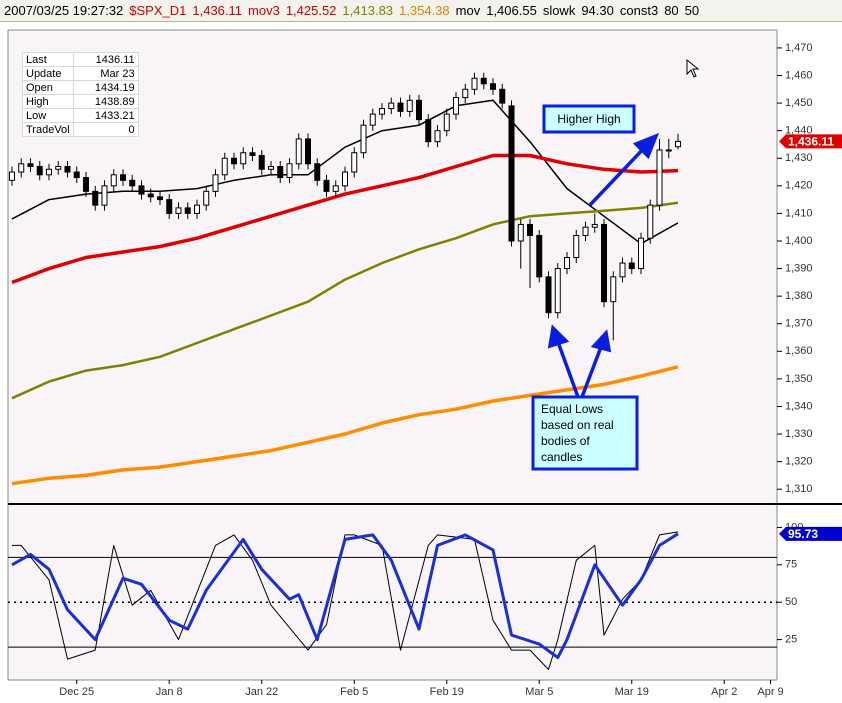 This screenshot has height=703, width=842. I want to click on value-badge: 1,436.11, so click(810, 141).